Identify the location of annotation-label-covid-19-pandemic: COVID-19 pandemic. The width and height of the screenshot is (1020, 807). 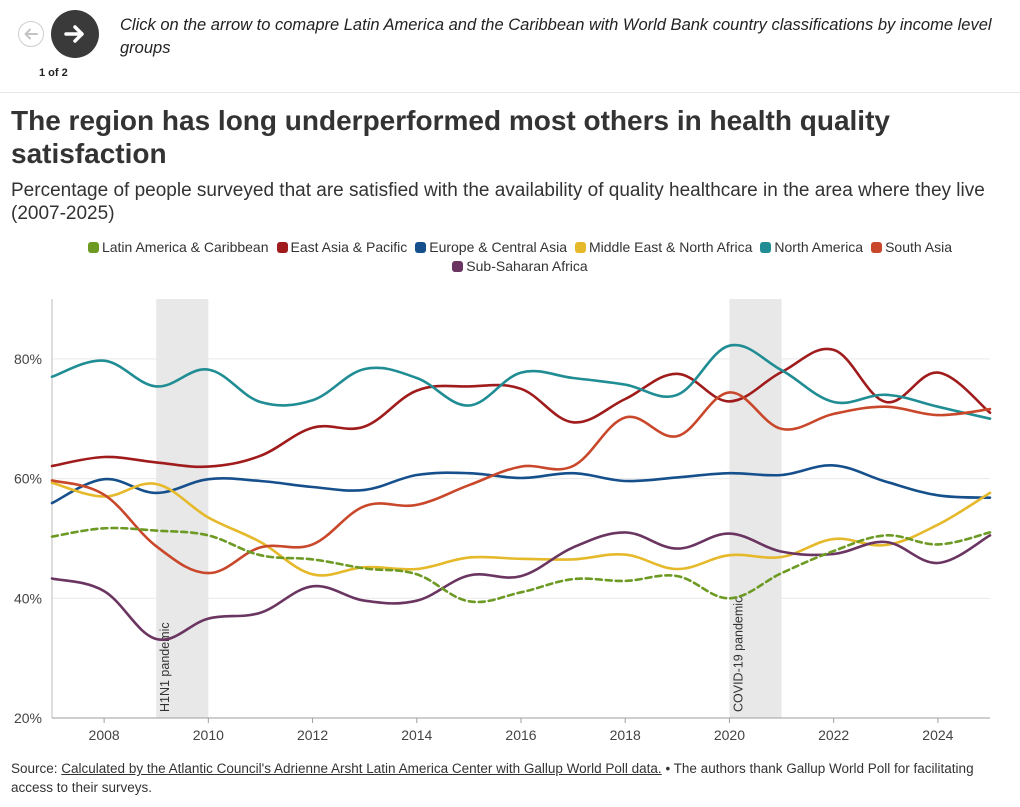
(738, 654).